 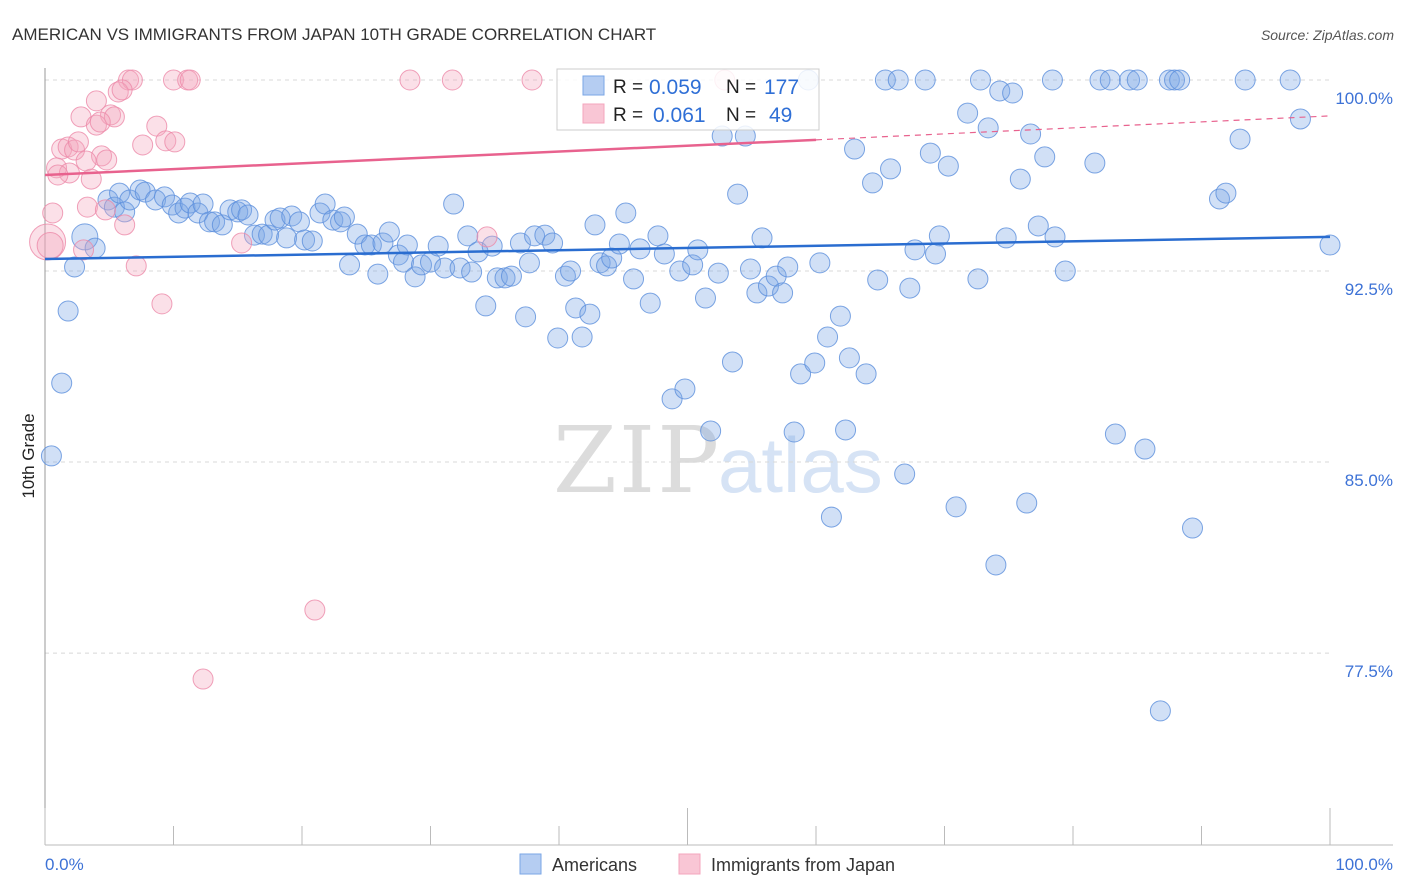 I want to click on japan-trend-line, so click(x=430, y=157).